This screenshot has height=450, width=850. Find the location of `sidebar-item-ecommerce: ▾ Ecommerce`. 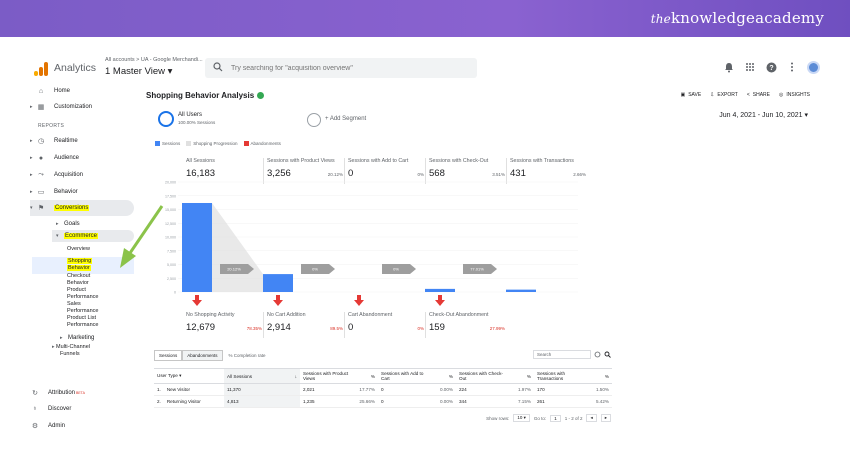

sidebar-item-ecommerce: ▾ Ecommerce is located at coordinates (77, 236).